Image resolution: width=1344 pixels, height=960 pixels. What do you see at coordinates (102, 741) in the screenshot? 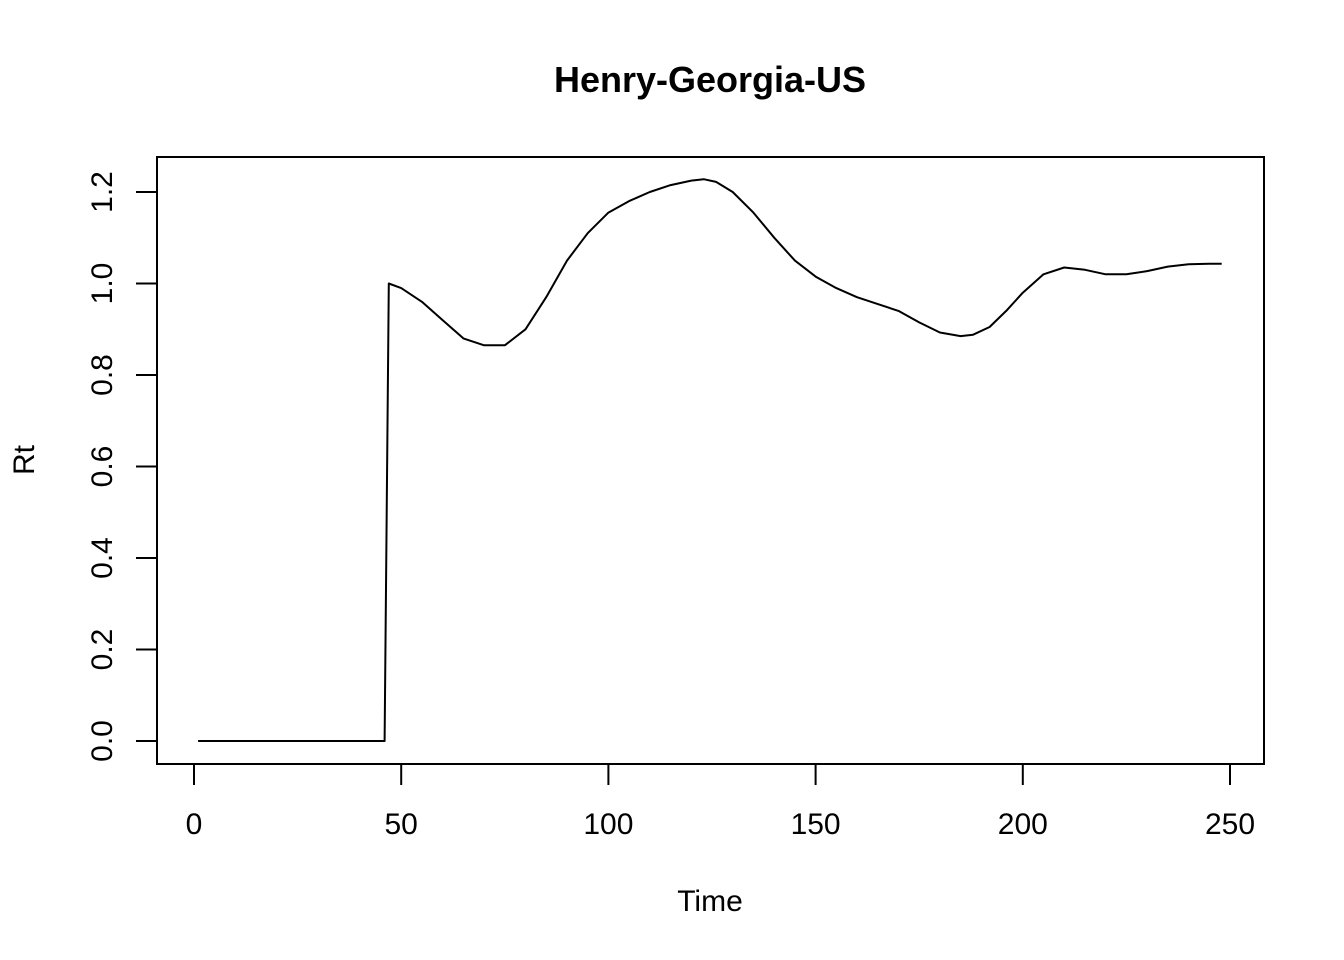
I see `y-tick-label: 0.0` at bounding box center [102, 741].